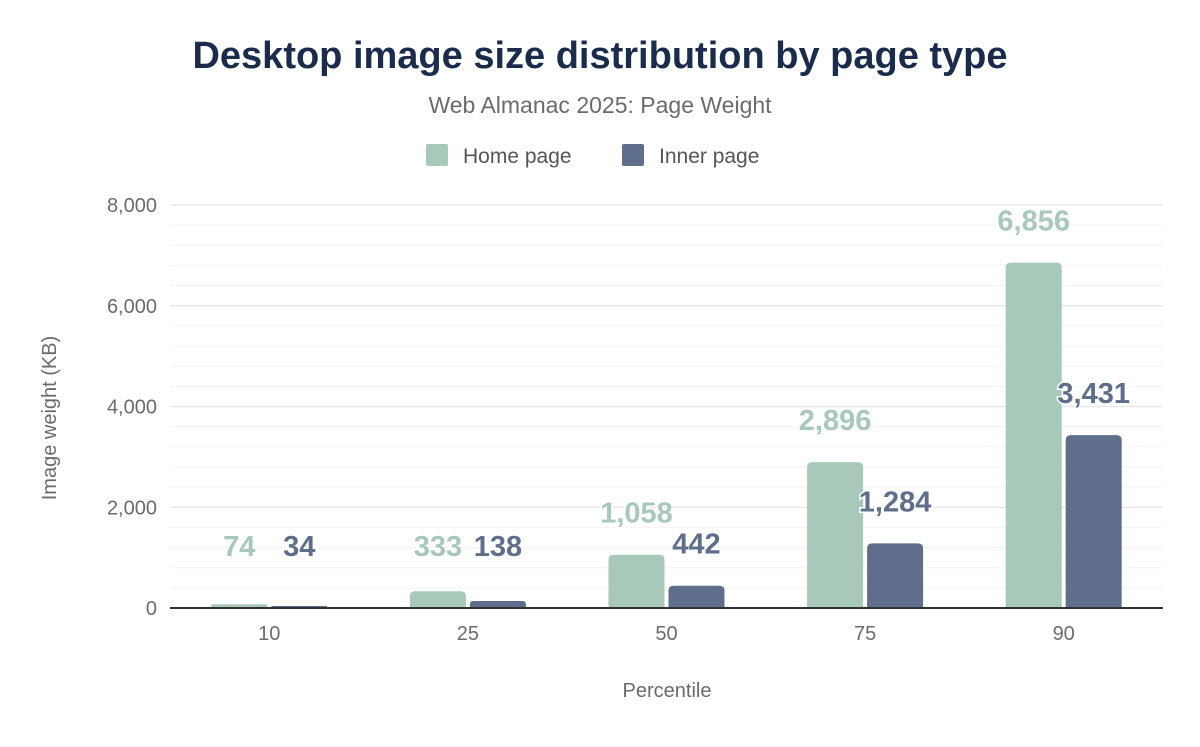  I want to click on y-tick-label: 4,000, so click(132, 408).